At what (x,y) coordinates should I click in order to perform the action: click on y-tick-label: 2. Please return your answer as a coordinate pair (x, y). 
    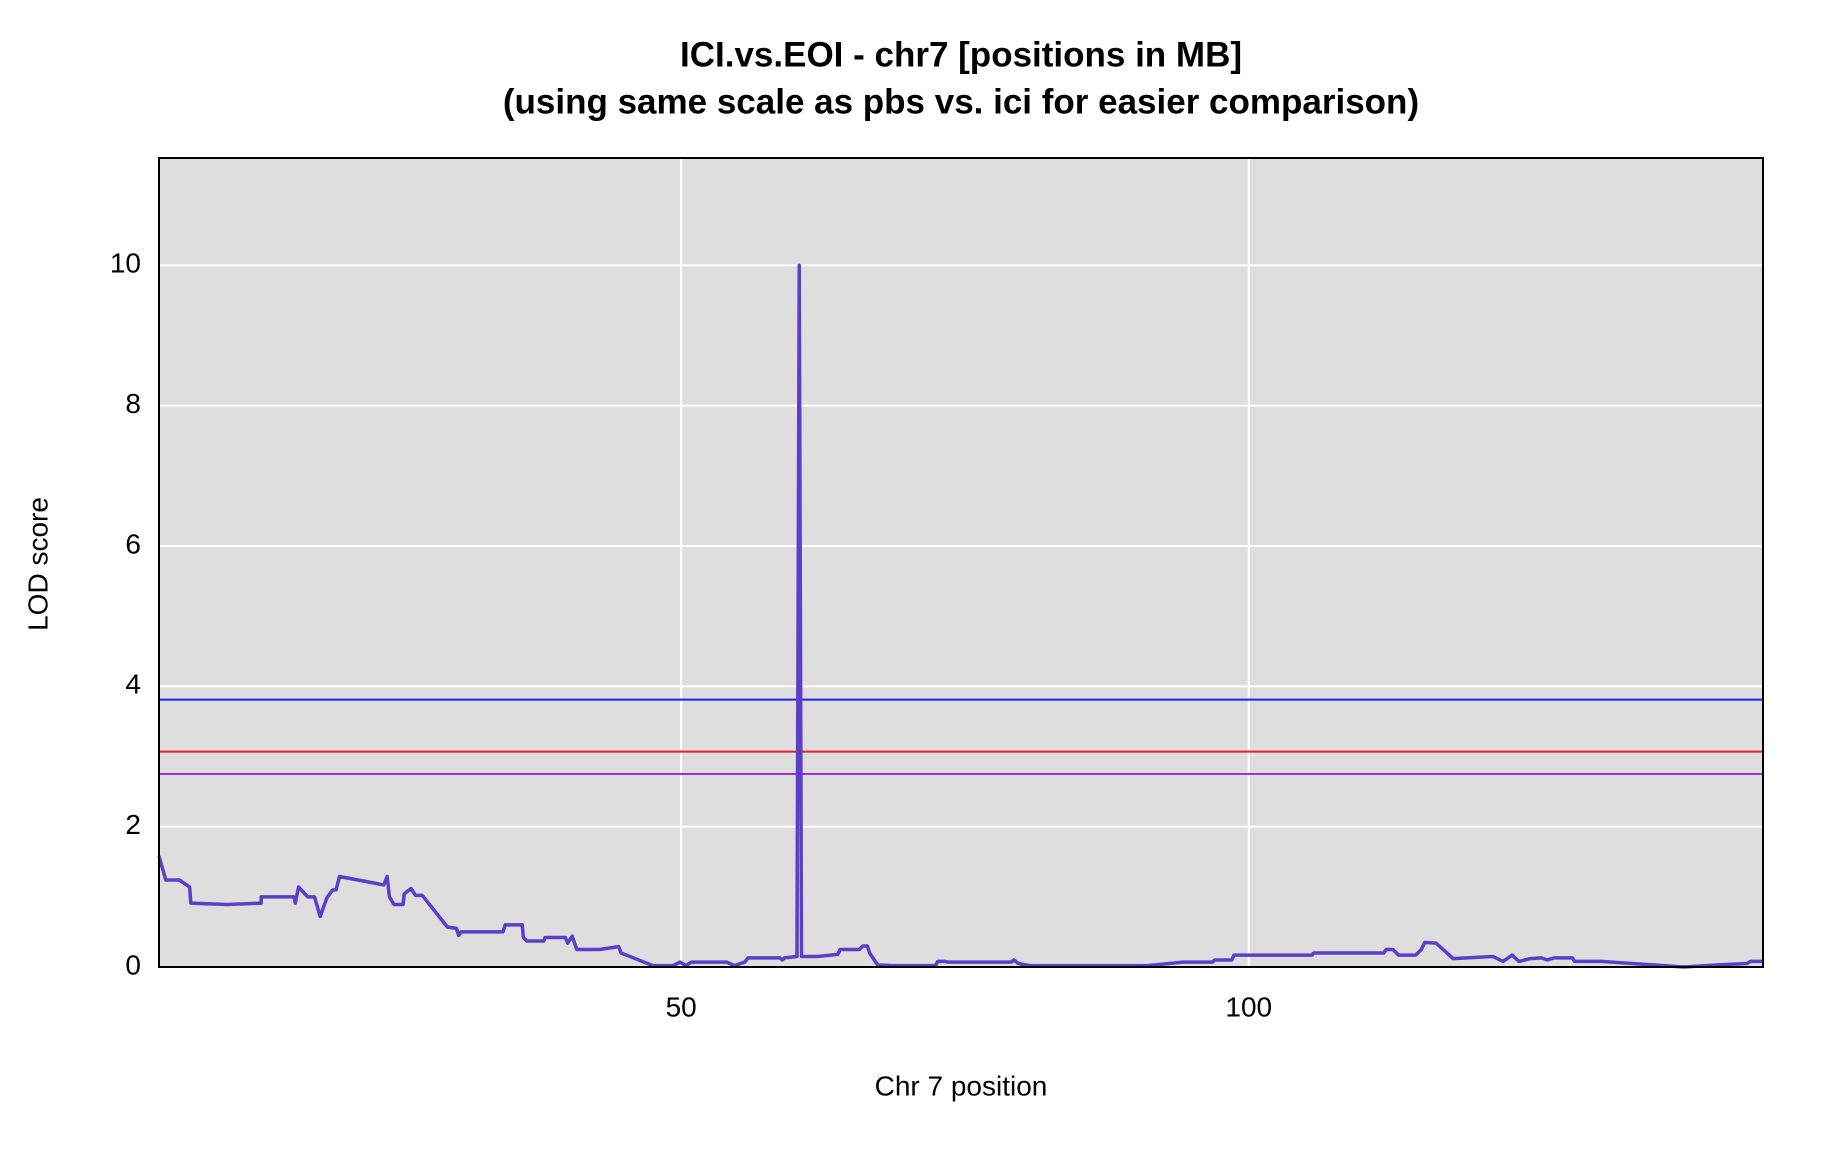
    Looking at the image, I should click on (133, 824).